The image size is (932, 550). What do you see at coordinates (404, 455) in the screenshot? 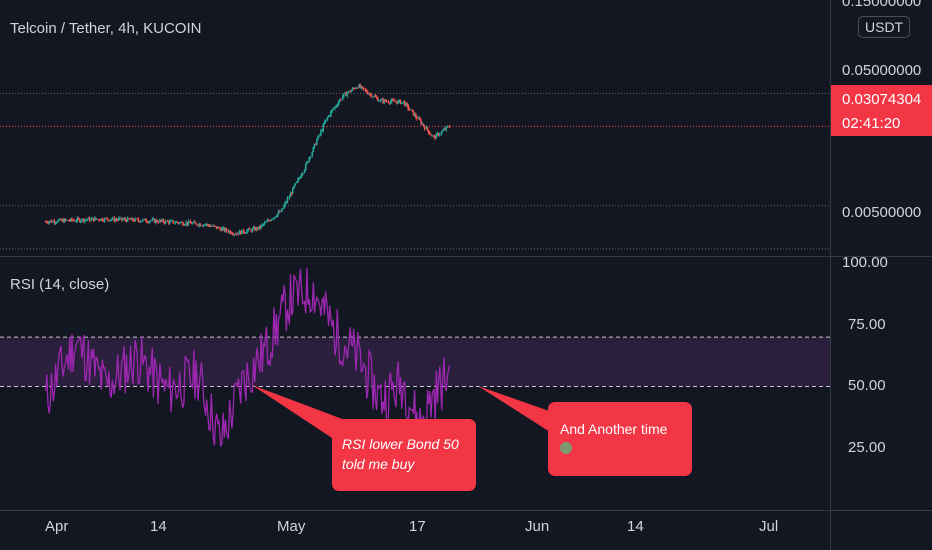
I see `annotation-callout: RSI lower Bond 50 told me buy` at bounding box center [404, 455].